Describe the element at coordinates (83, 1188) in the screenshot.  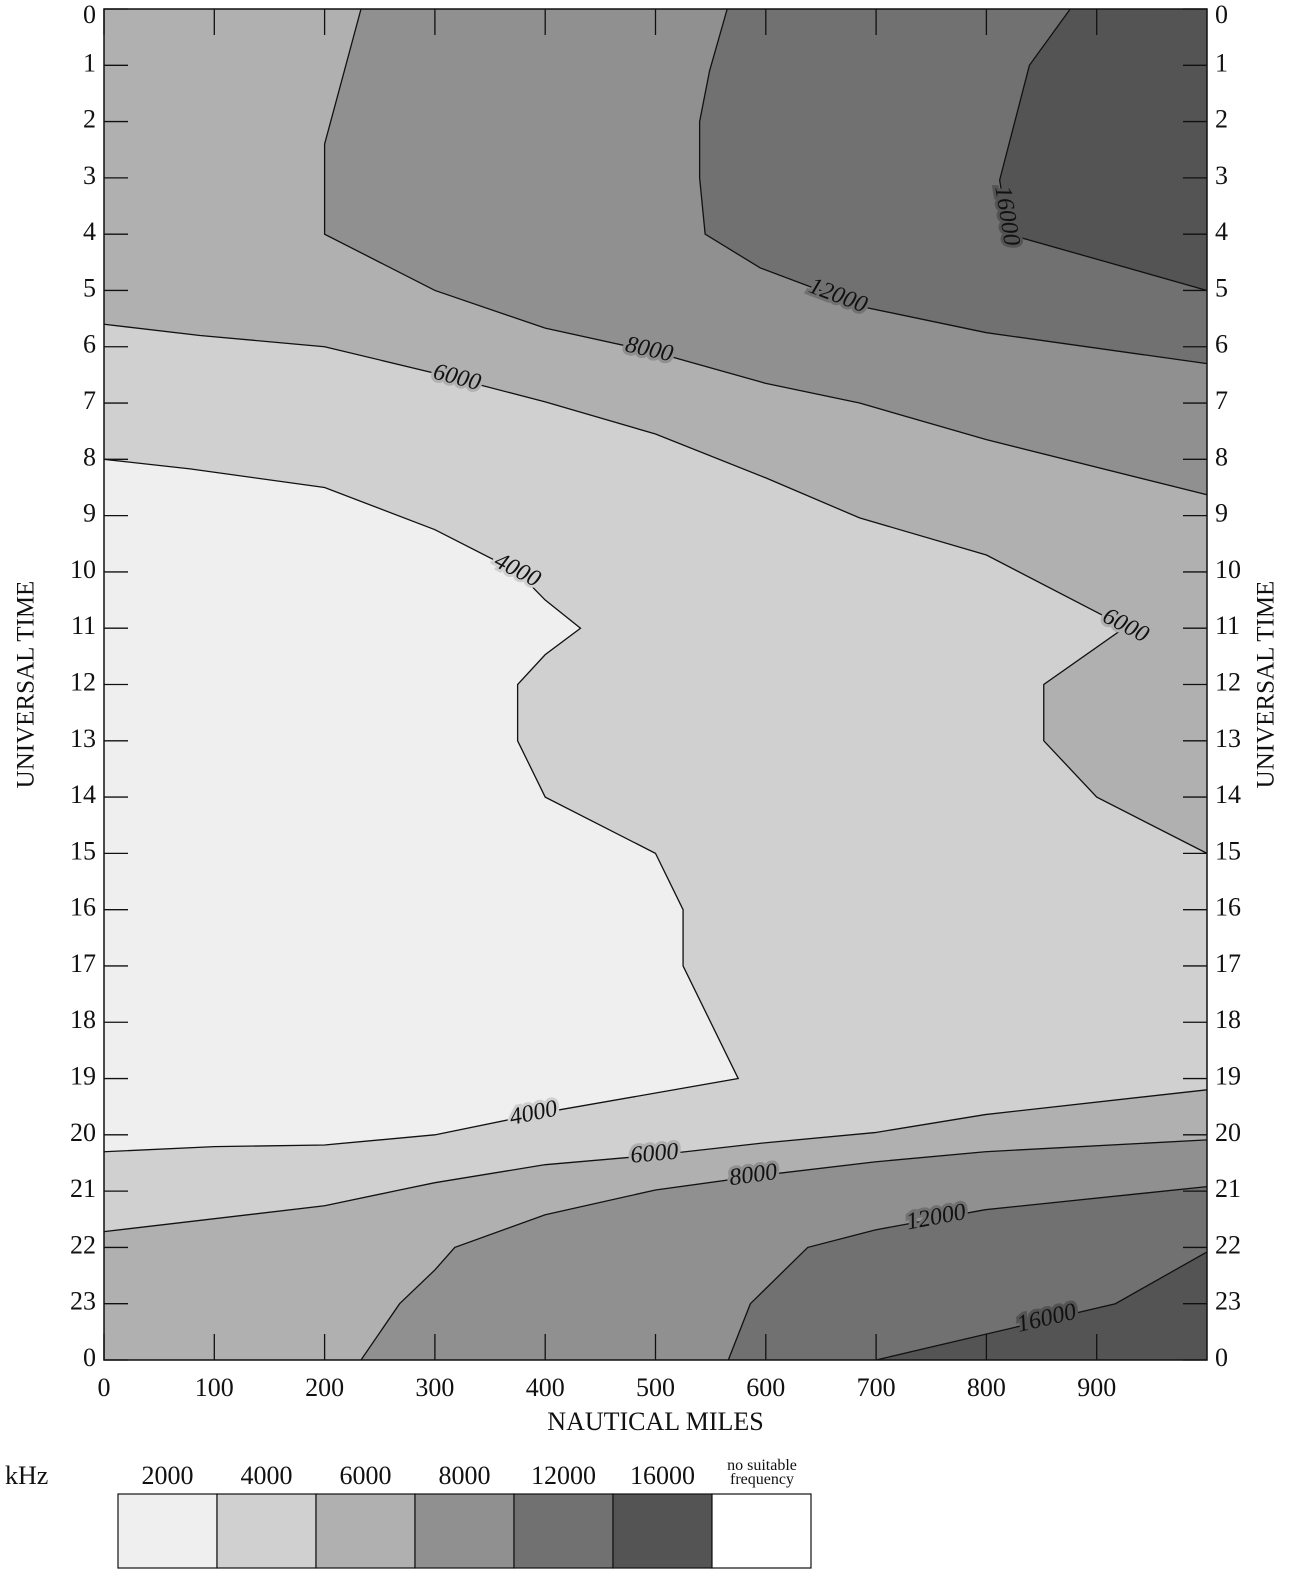
I see `y-tick-label: 21` at that location.